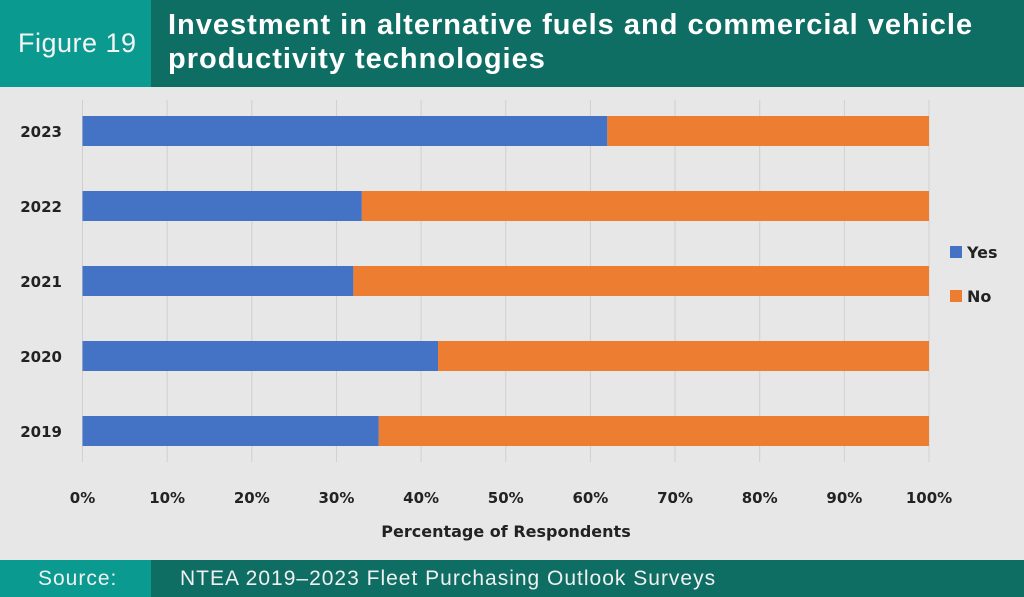 This screenshot has width=1024, height=597. Describe the element at coordinates (230, 431) in the screenshot. I see `bar-yes-2019` at that location.